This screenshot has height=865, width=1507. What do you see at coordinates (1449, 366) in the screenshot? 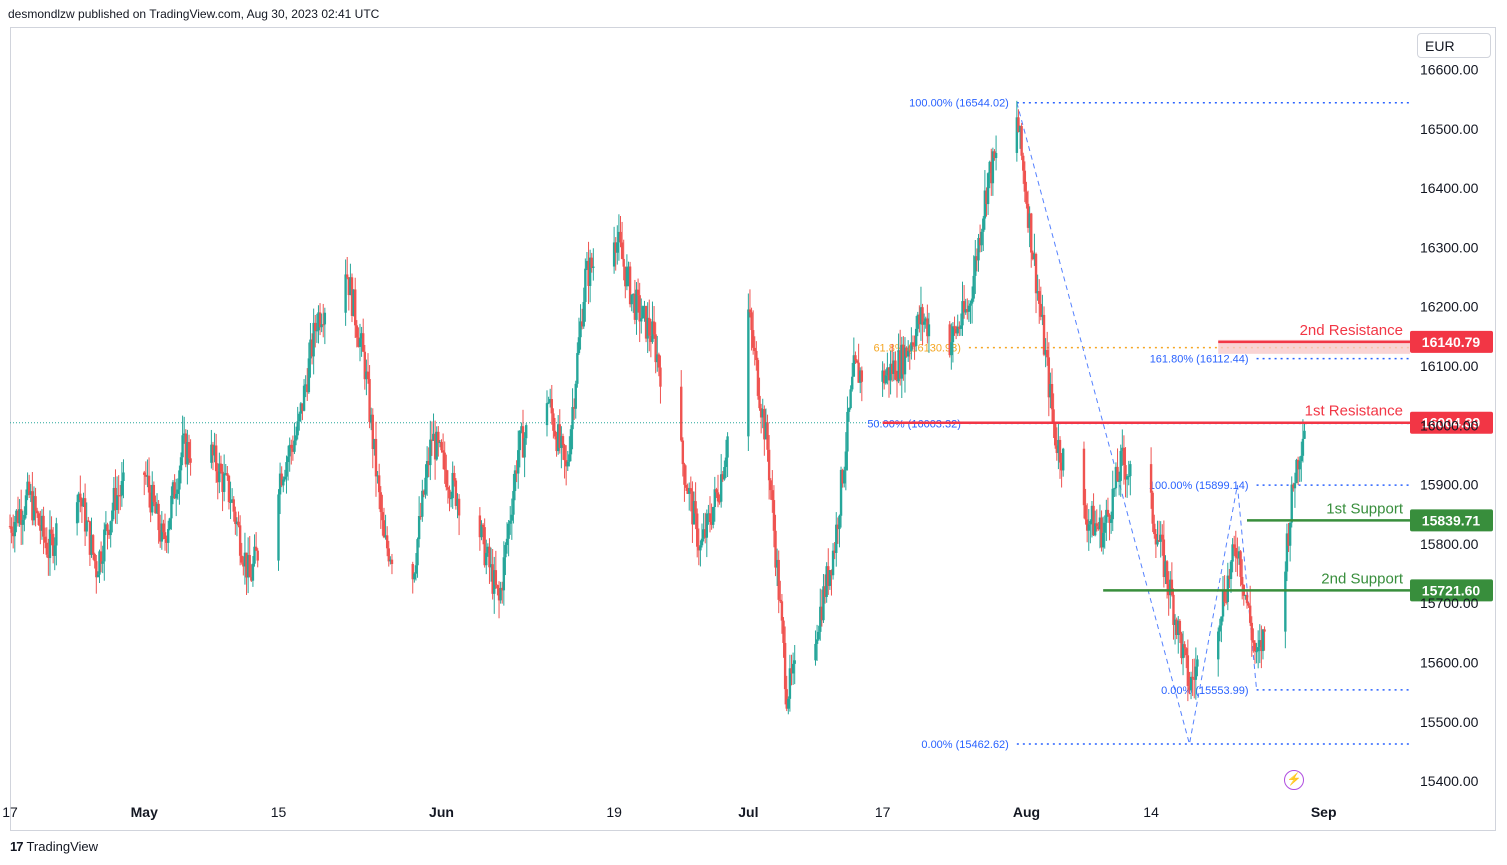
I see `price-tick-label: 16100.00` at bounding box center [1449, 366].